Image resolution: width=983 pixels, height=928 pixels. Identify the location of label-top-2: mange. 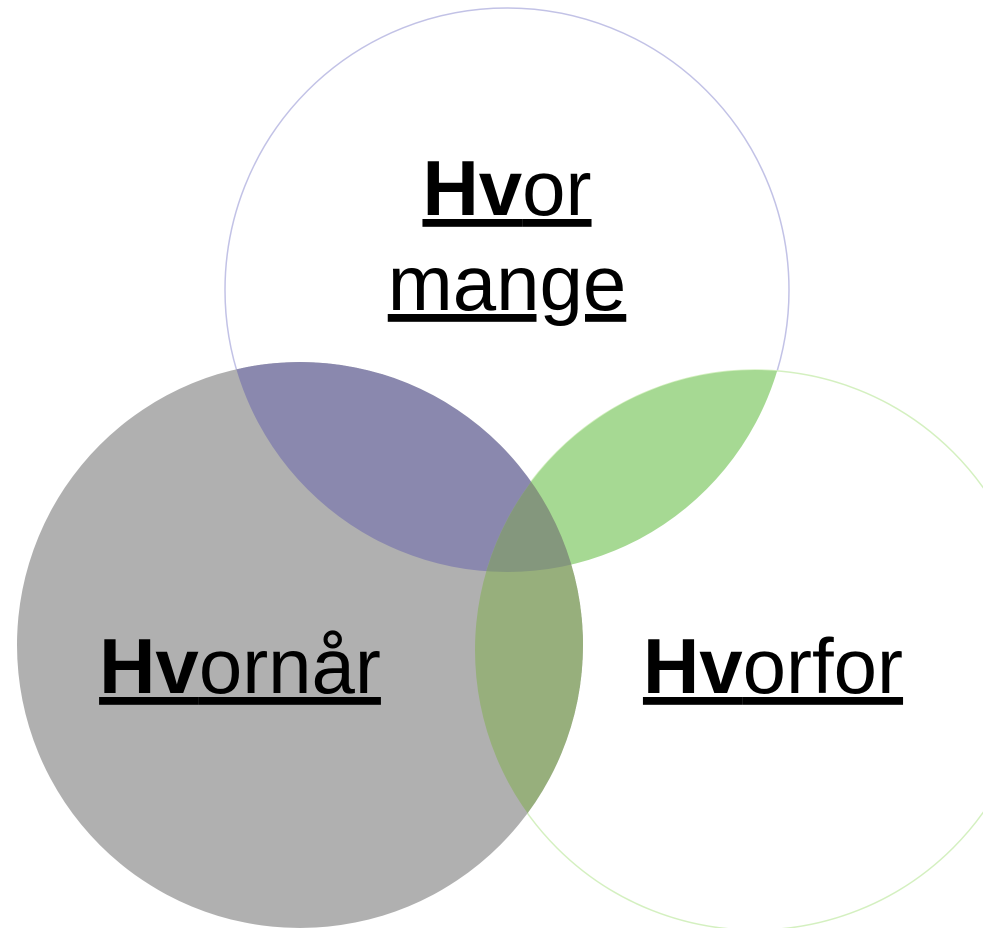
(507, 283).